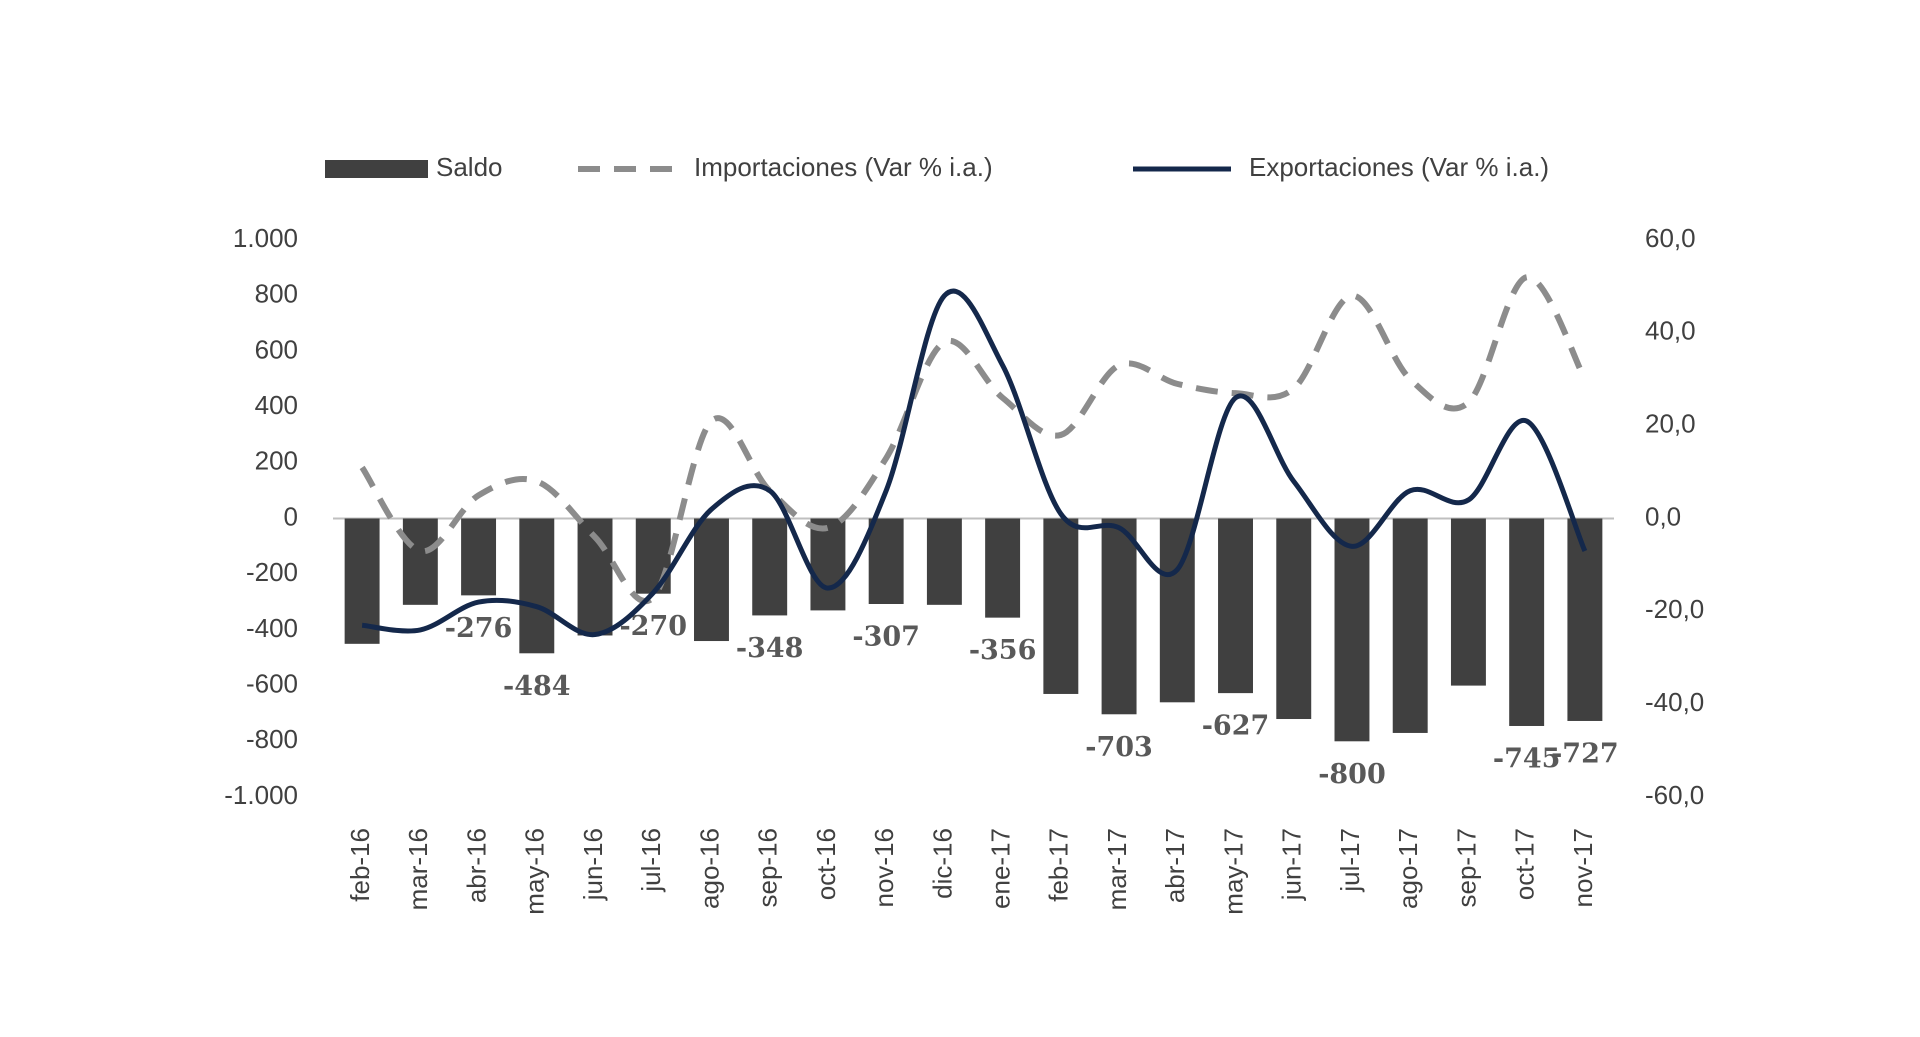 The image size is (1920, 1037). What do you see at coordinates (535, 871) in the screenshot?
I see `x-tick-label: may-16` at bounding box center [535, 871].